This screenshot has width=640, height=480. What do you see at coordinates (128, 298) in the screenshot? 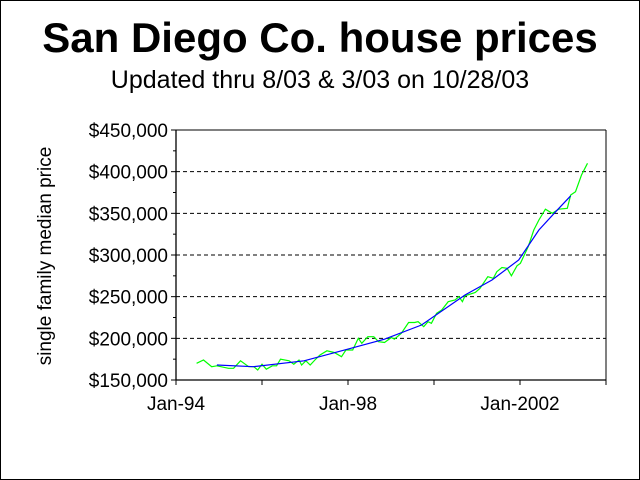
I see `y-tick-label: $250,000` at bounding box center [128, 298].